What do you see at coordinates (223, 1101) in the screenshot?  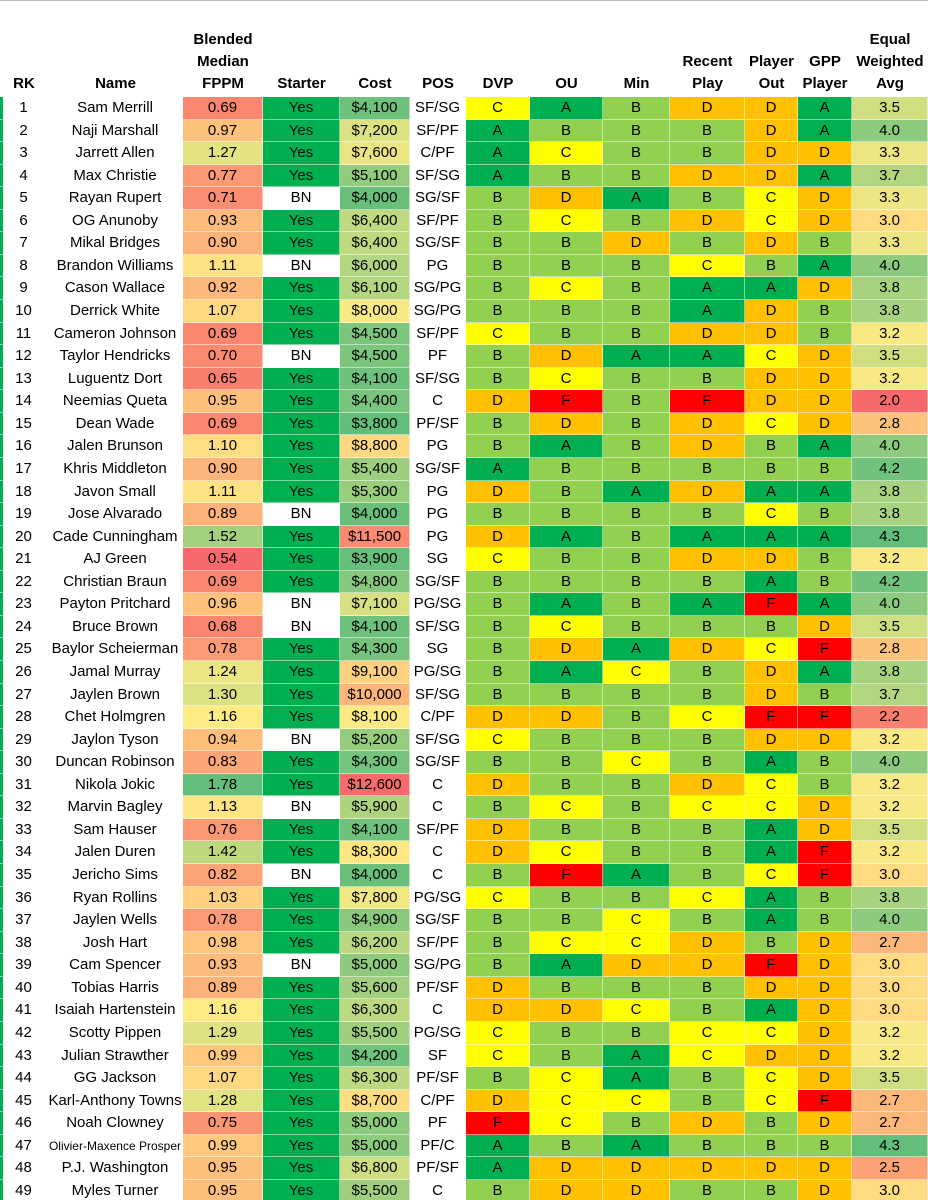 I see `fppm: 1.28` at bounding box center [223, 1101].